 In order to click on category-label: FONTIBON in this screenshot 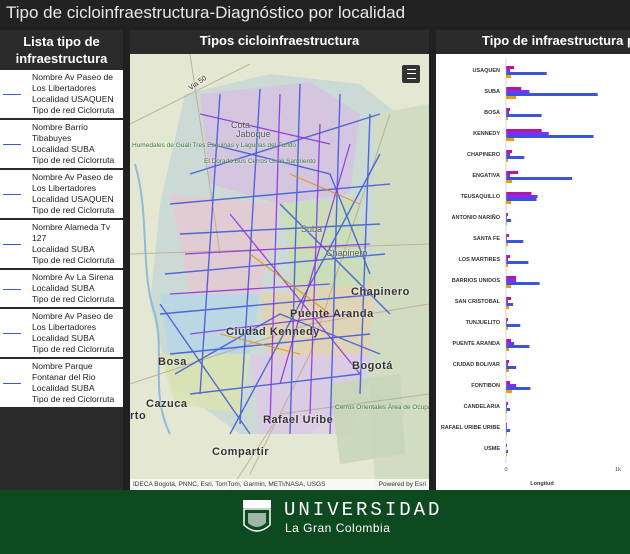, I will do `click(485, 386)`.